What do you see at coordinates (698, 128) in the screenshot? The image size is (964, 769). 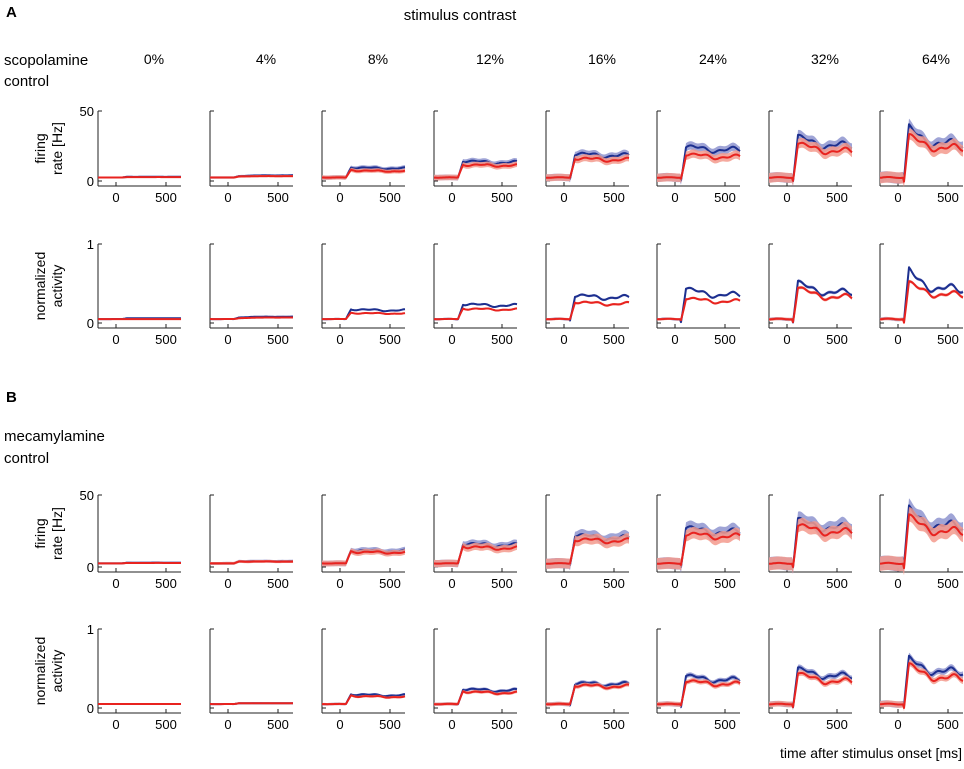 I see `subplot-A-0-5: 24% 0 500` at bounding box center [698, 128].